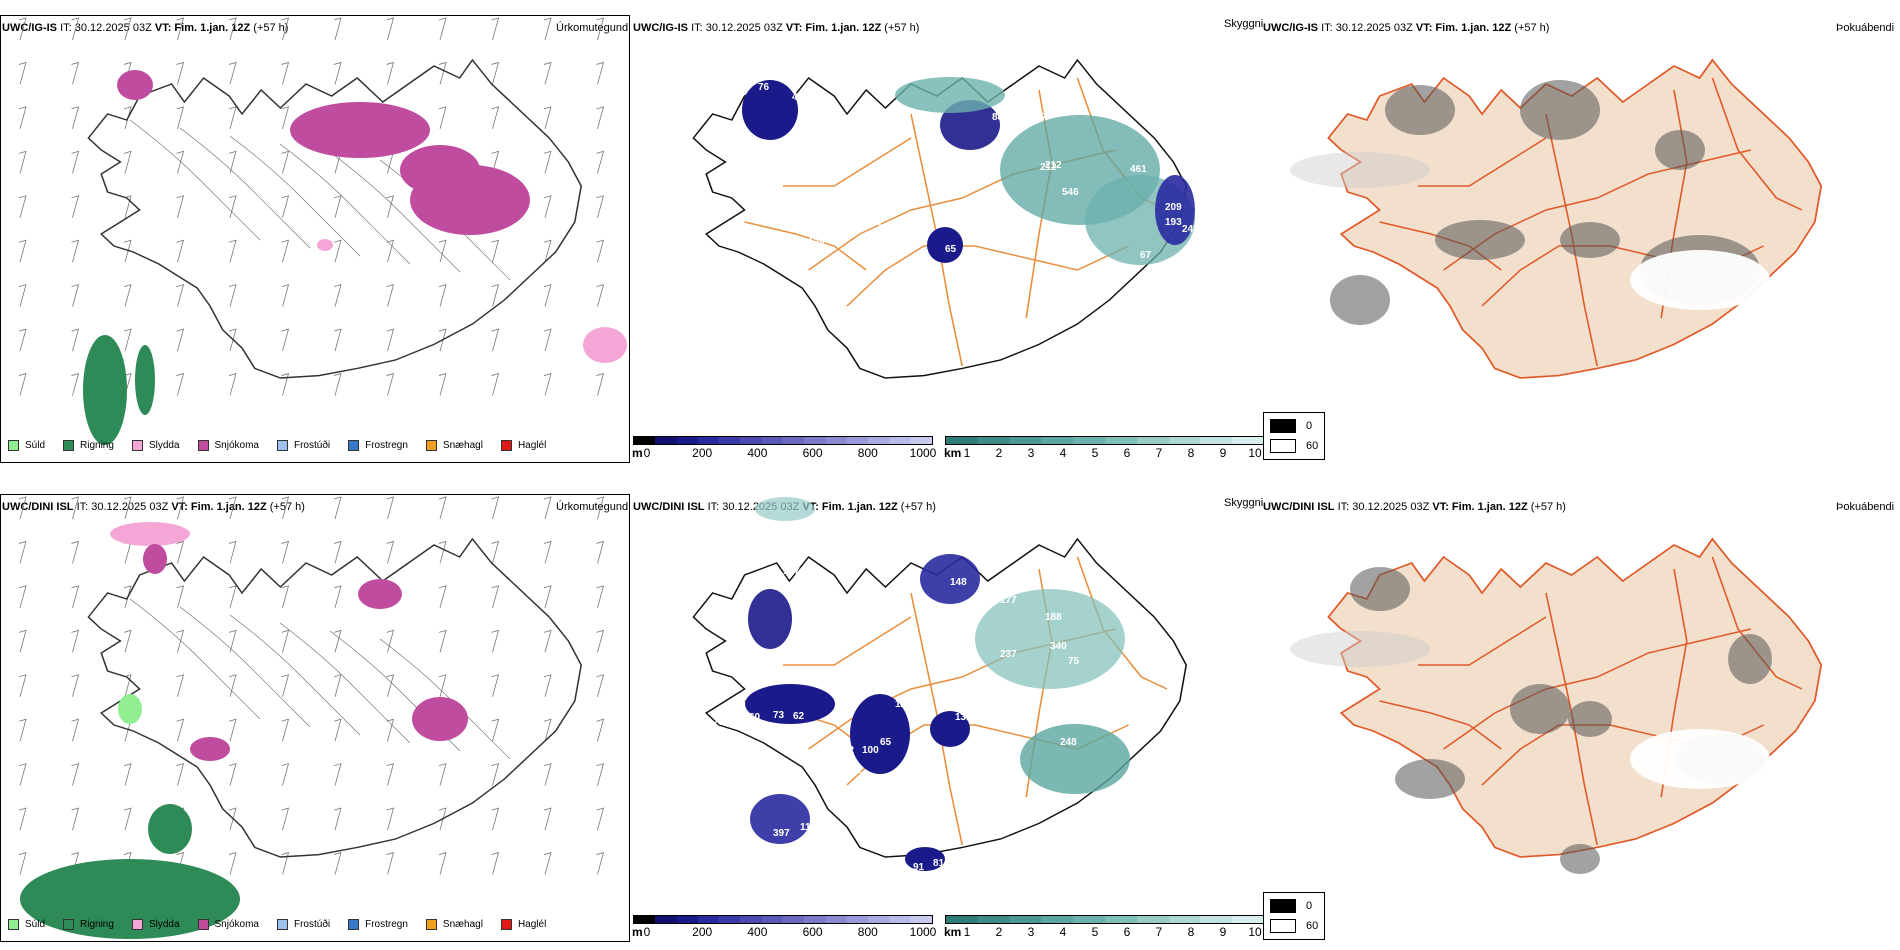 The image size is (1900, 950). I want to click on colorbar-tick-label: 0, so click(647, 932).